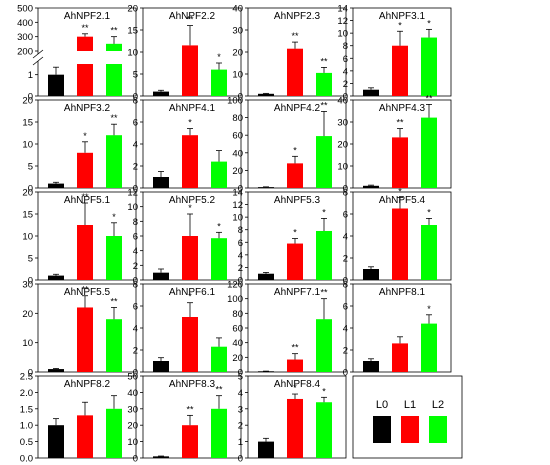 This screenshot has height=465, width=550. I want to click on panel-18-ytick-label: 30, so click(132, 409).